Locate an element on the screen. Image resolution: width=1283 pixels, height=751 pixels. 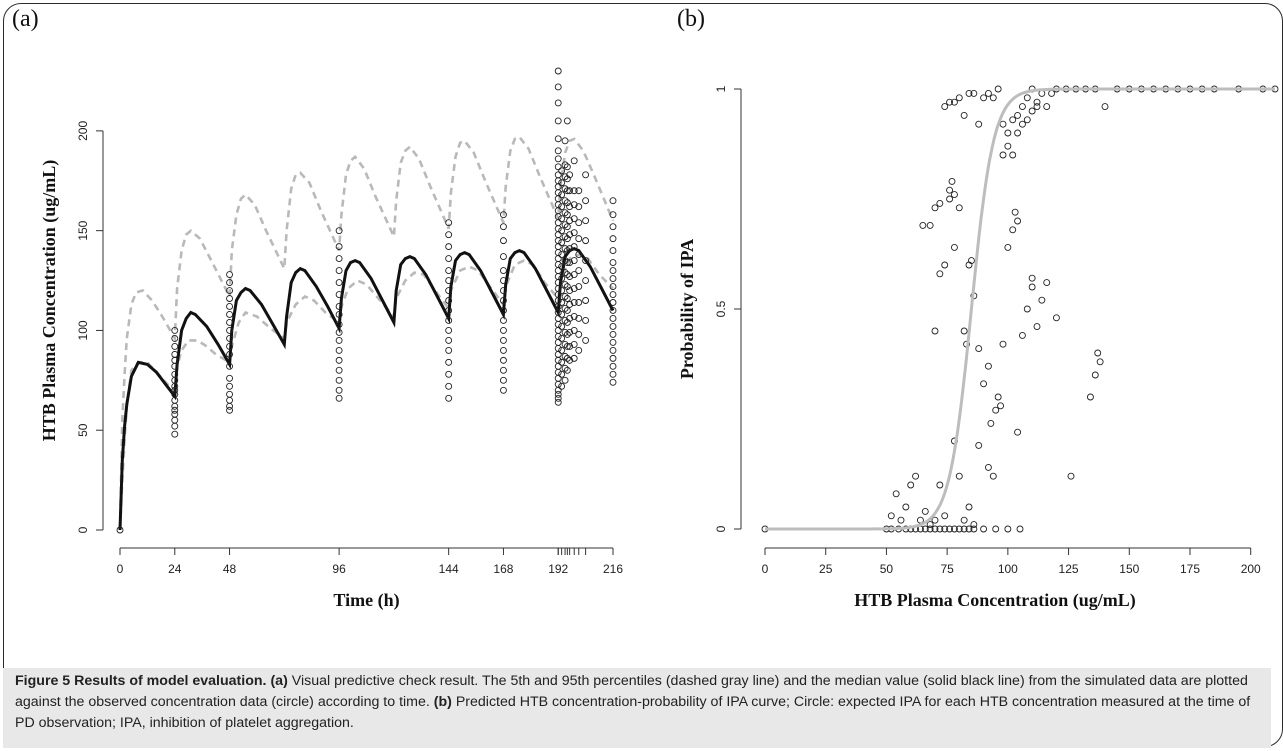
percentile-line is located at coordinates (366, 392).